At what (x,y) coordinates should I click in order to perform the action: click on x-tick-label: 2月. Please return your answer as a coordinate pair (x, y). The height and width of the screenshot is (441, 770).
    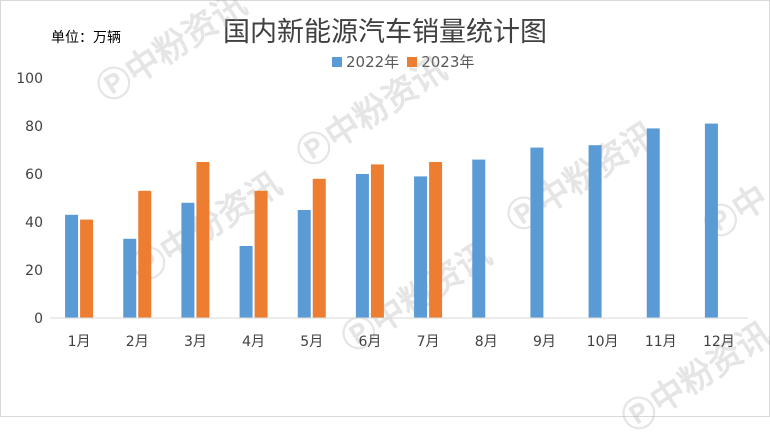
    Looking at the image, I should click on (137, 342).